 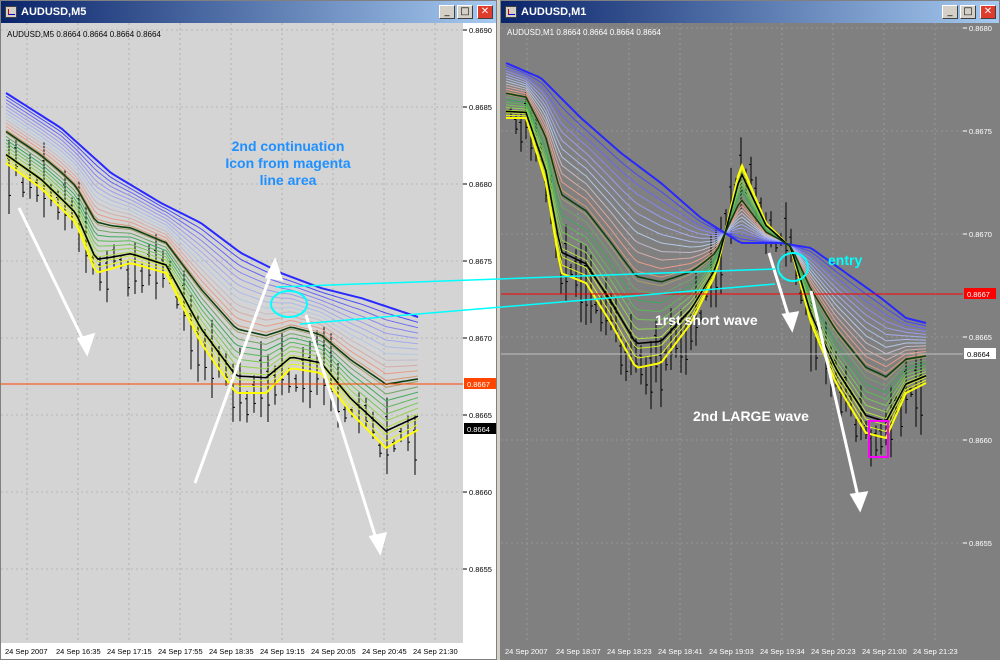 What do you see at coordinates (384, 651) in the screenshot?
I see `time-label: 24 Sep 20:45` at bounding box center [384, 651].